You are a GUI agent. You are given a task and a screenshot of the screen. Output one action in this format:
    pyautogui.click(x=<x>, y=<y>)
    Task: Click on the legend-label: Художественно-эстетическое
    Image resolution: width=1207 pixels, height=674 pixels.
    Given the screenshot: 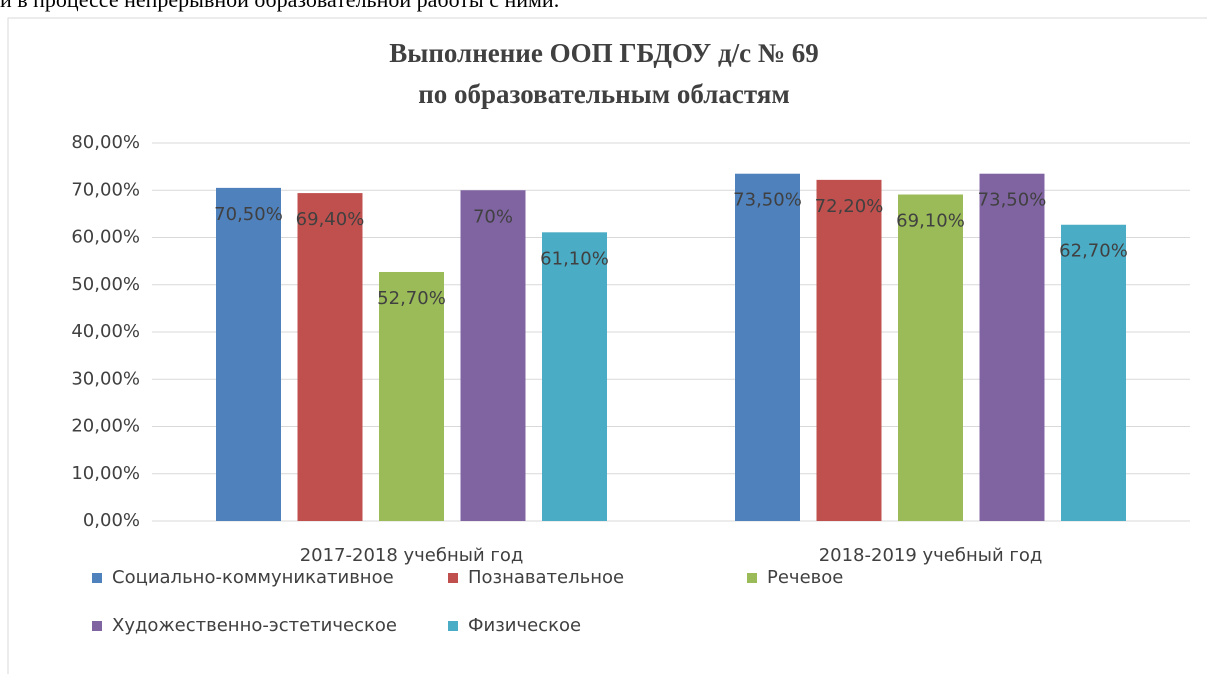 What is the action you would take?
    pyautogui.click(x=254, y=625)
    